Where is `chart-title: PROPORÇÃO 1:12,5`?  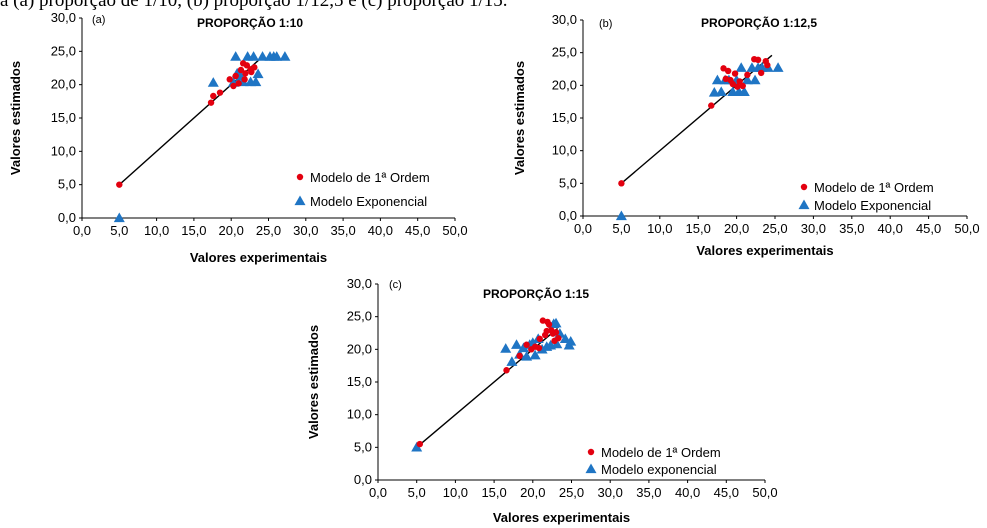 chart-title: PROPORÇÃO 1:12,5 is located at coordinates (759, 22).